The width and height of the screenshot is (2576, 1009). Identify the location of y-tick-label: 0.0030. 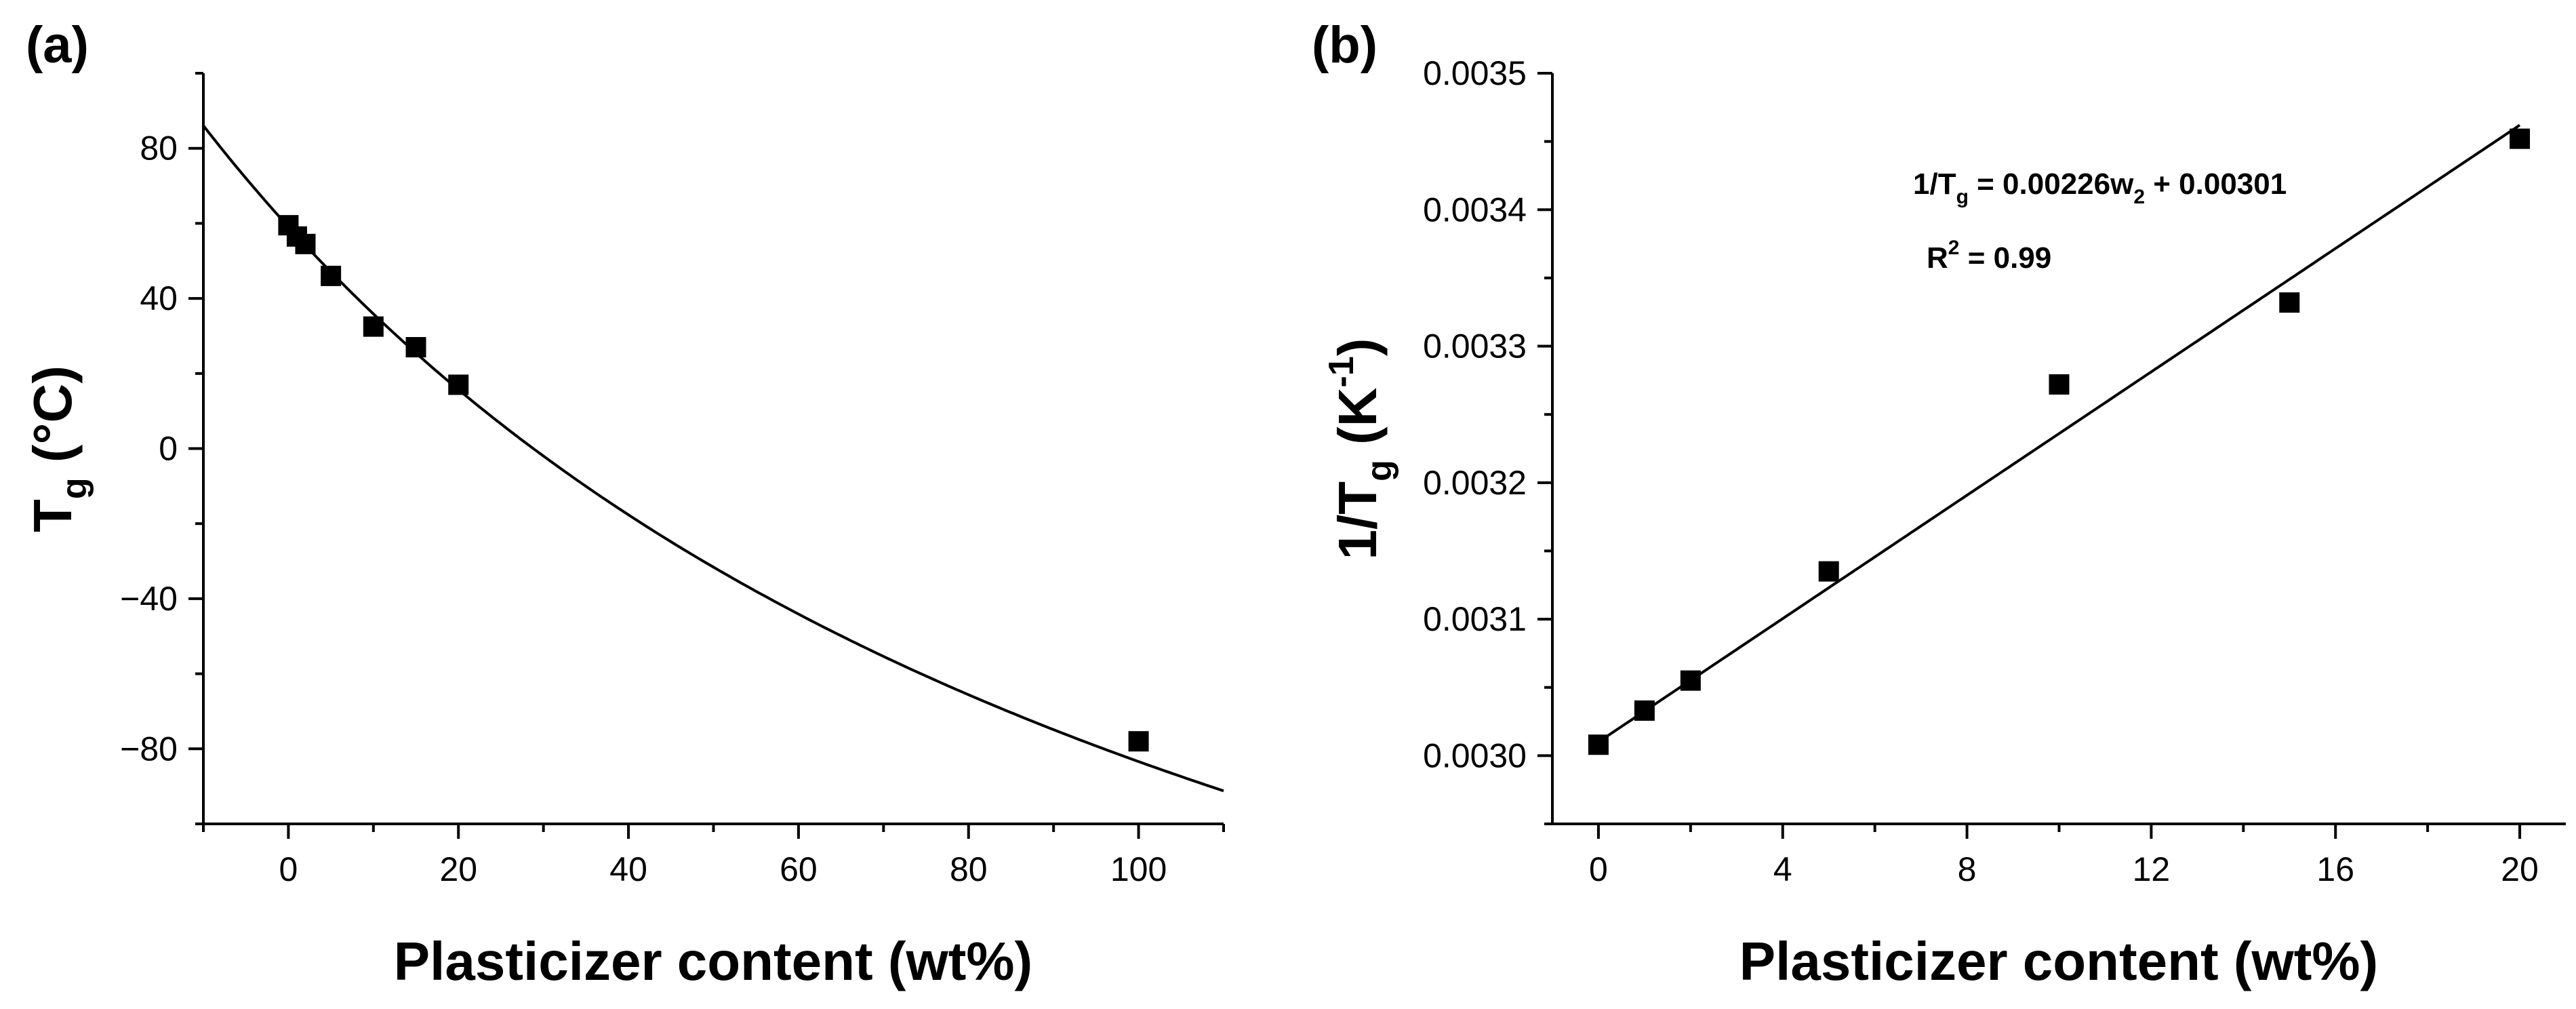
(1475, 755).